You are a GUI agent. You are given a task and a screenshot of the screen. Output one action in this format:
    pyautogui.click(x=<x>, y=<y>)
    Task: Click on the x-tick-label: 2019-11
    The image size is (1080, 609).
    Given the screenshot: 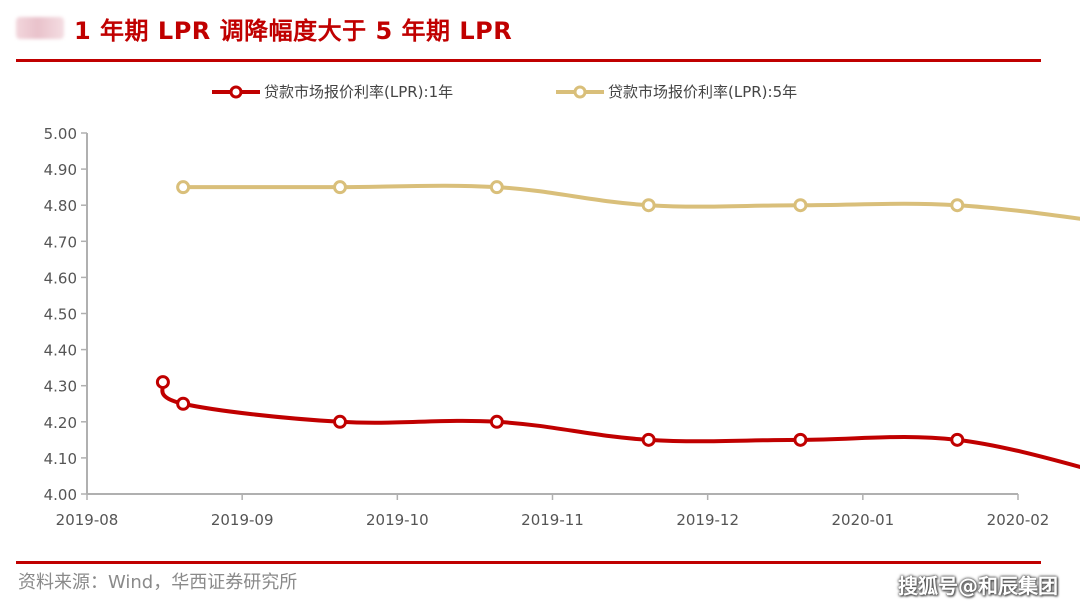 What is the action you would take?
    pyautogui.click(x=552, y=520)
    